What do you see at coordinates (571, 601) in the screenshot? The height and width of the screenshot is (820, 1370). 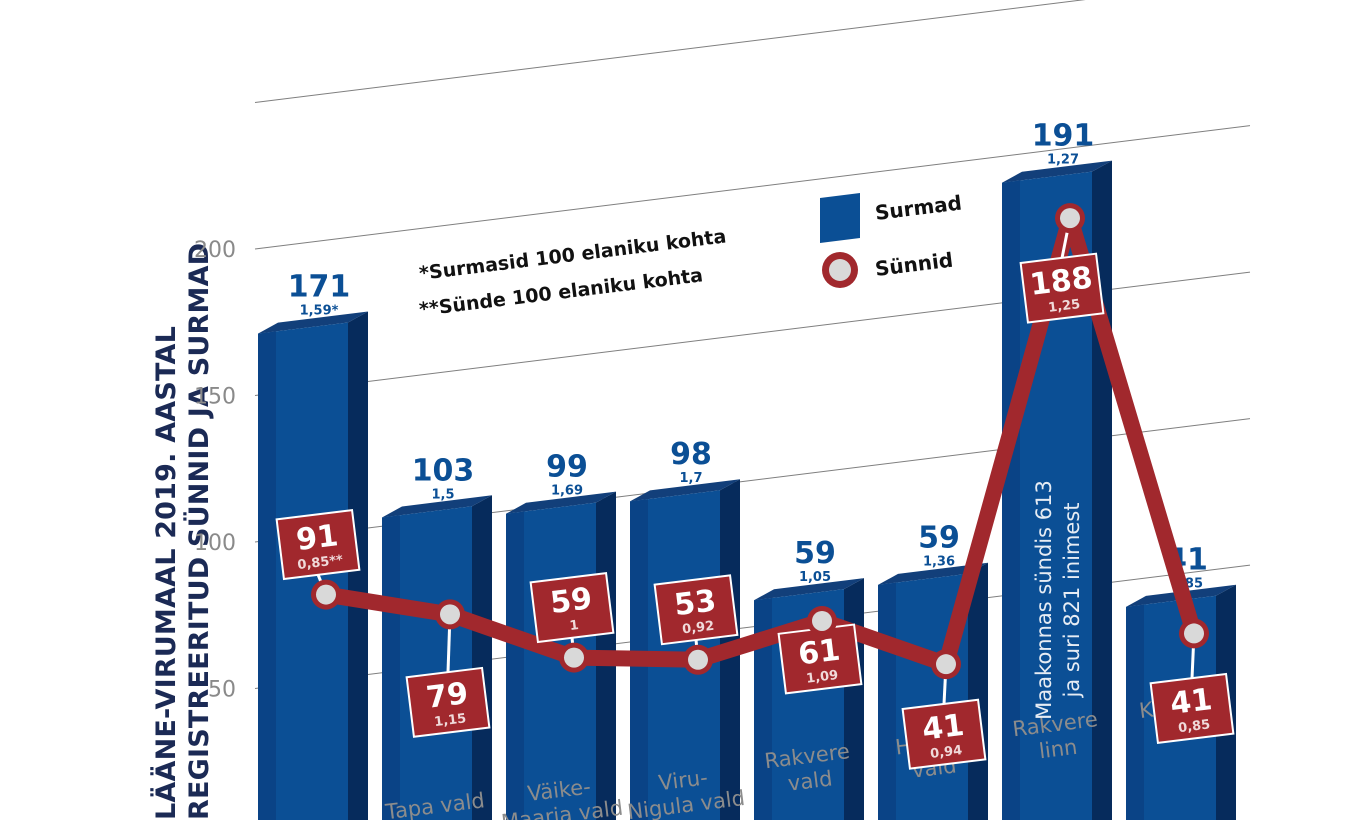 I see `births-value-2: 59` at bounding box center [571, 601].